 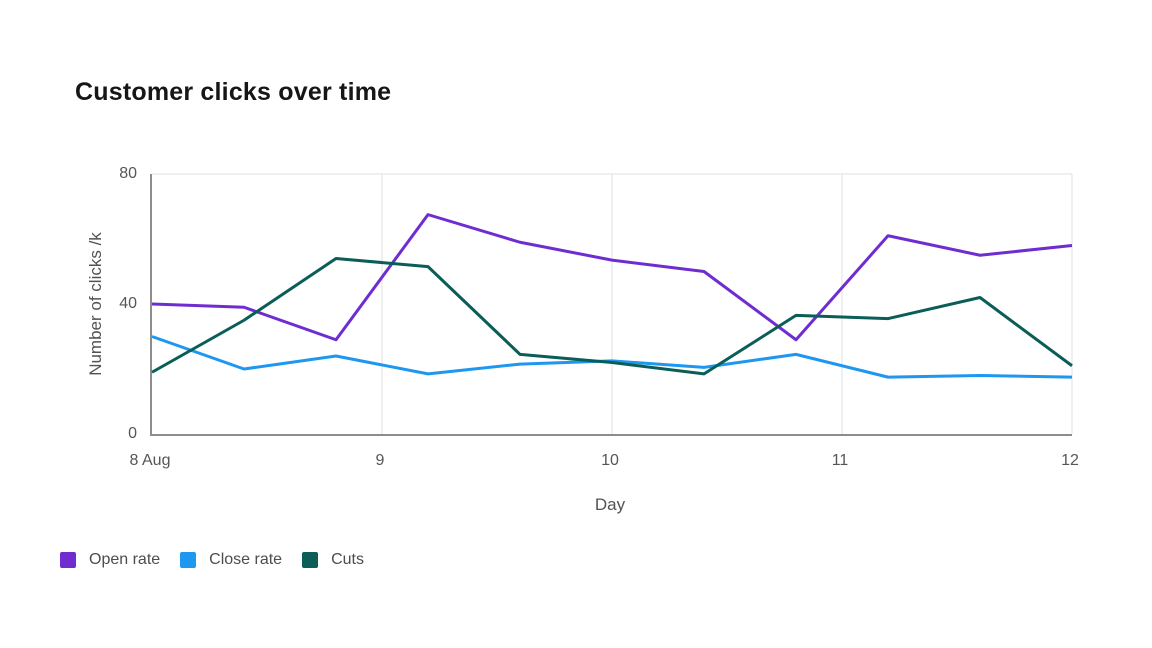 I want to click on chart-legend: Open rate Close rate Cuts, so click(x=212, y=560).